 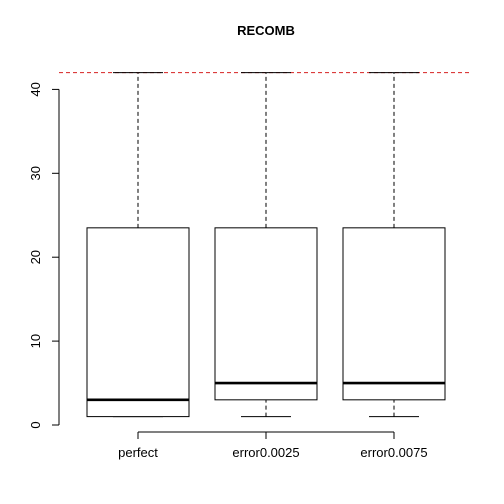 What do you see at coordinates (35, 257) in the screenshot?
I see `y-tick-label: 20` at bounding box center [35, 257].